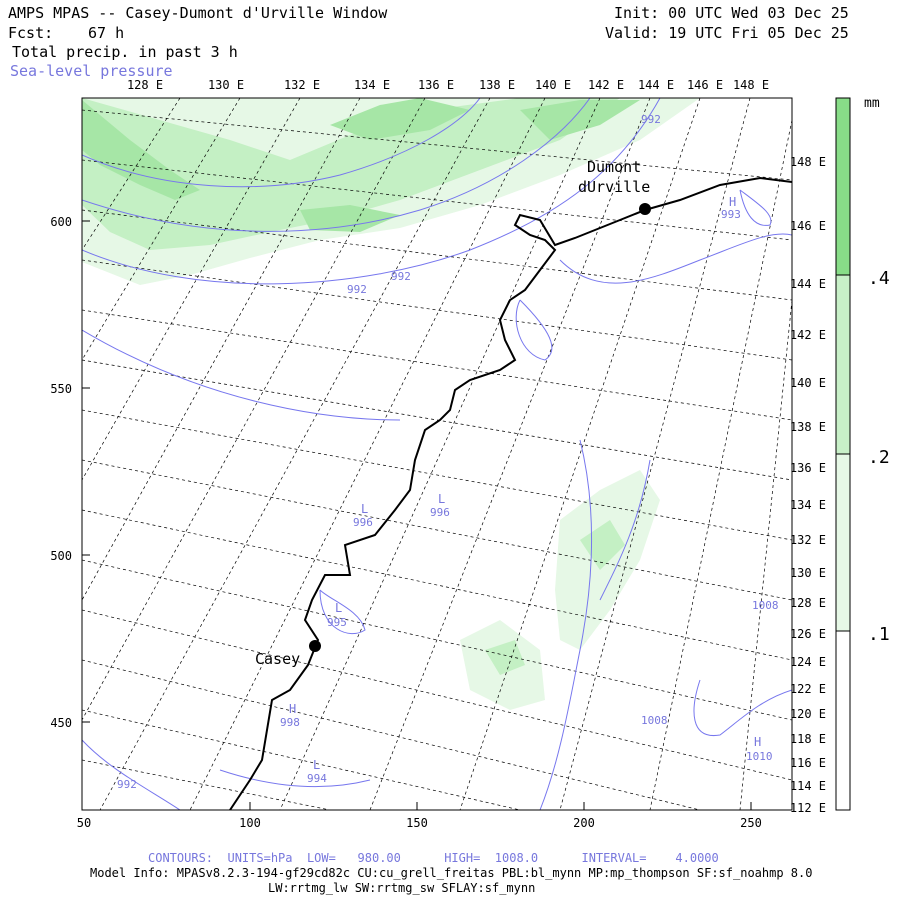 The height and width of the screenshot is (900, 900). I want to click on station-casey-marker, so click(315, 646).